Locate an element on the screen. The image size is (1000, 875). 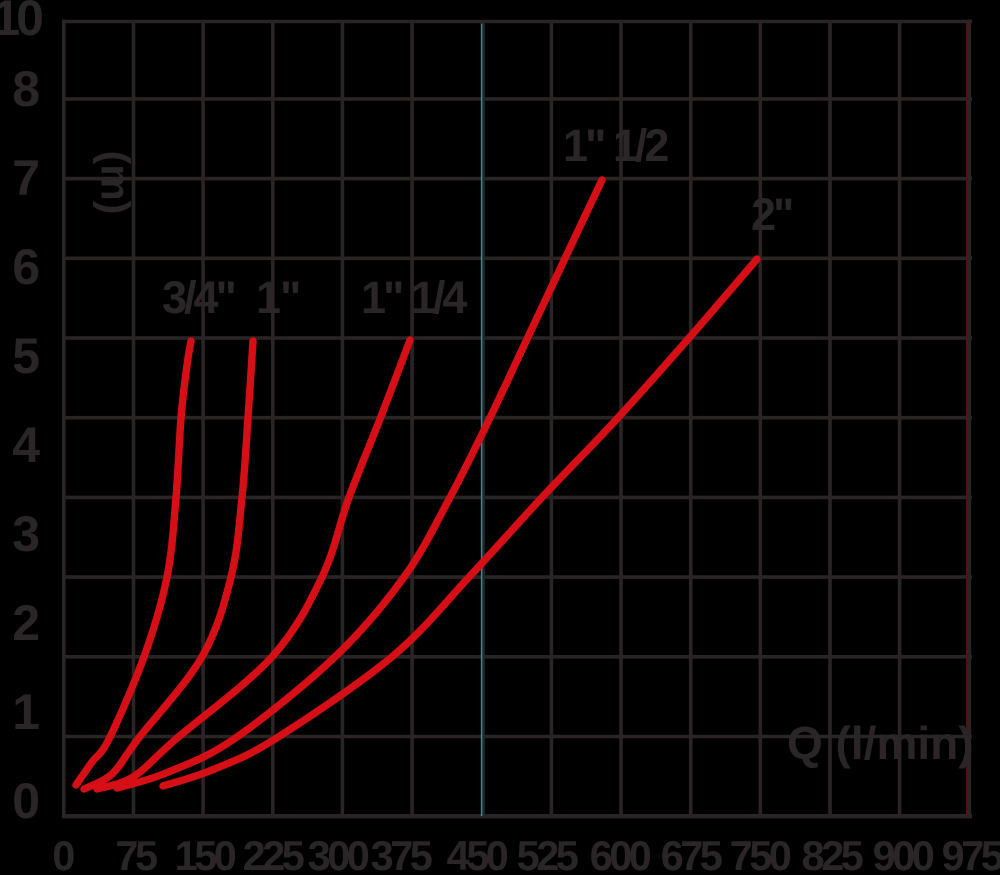
svg-text: 1" 1/4 is located at coordinates (414, 297).